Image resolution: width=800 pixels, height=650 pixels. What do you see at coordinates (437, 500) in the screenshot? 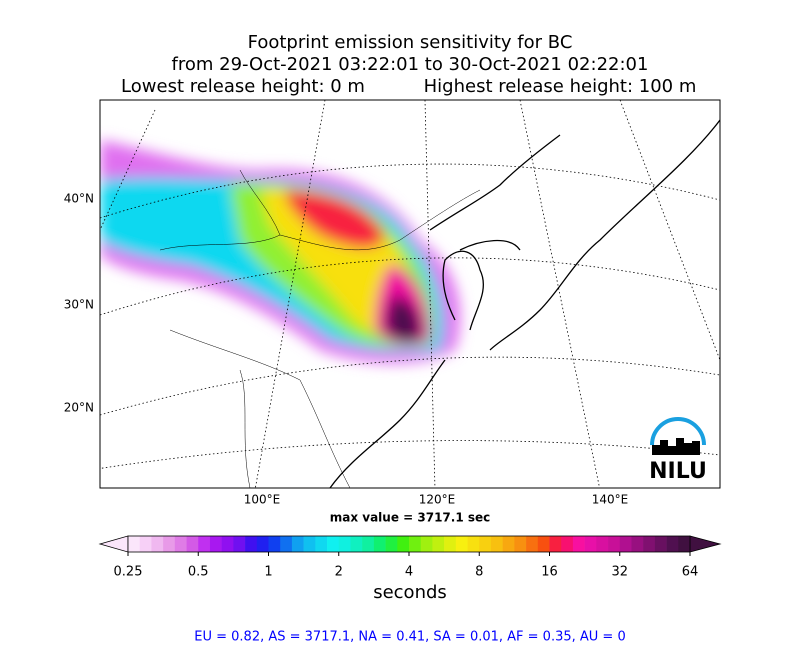
I see `lon-label: 120°E` at bounding box center [437, 500].